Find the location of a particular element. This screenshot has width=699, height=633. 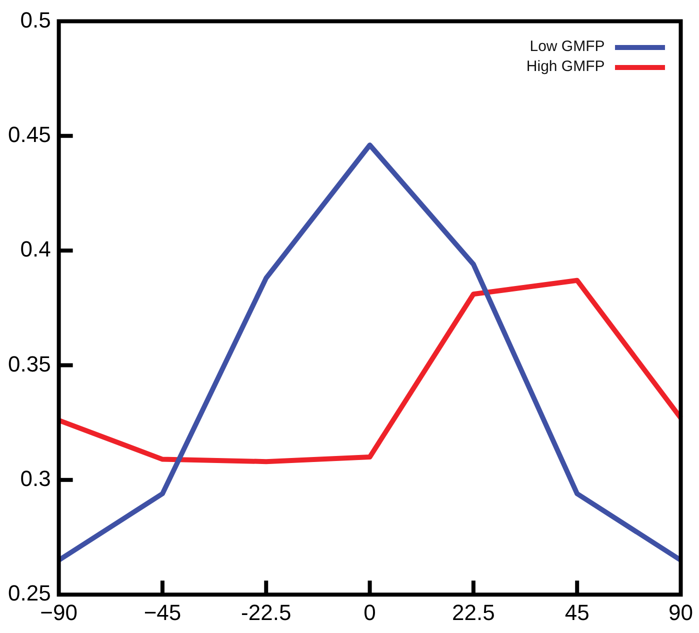

y-tick-label: 0.35 is located at coordinates (29, 363).